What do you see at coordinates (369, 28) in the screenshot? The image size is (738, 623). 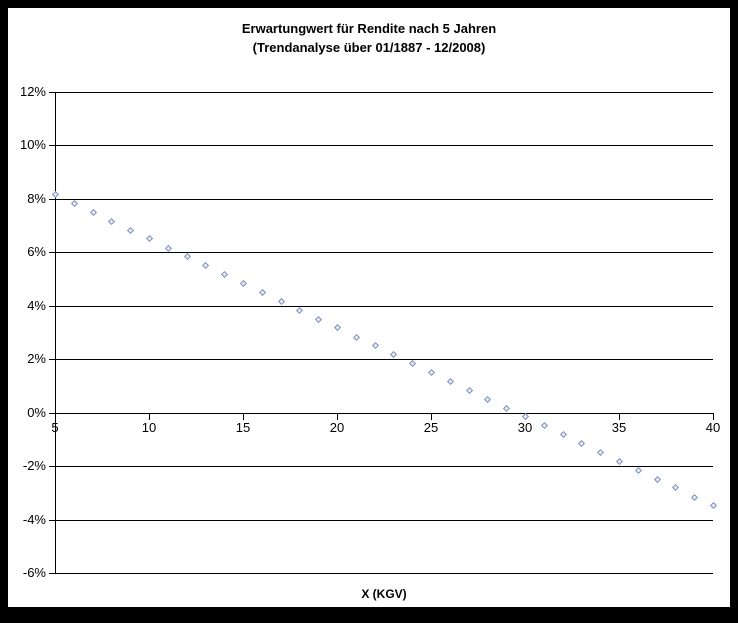 I see `chart-title: Erwartungwert für Rendite nach 5 Jahren` at bounding box center [369, 28].